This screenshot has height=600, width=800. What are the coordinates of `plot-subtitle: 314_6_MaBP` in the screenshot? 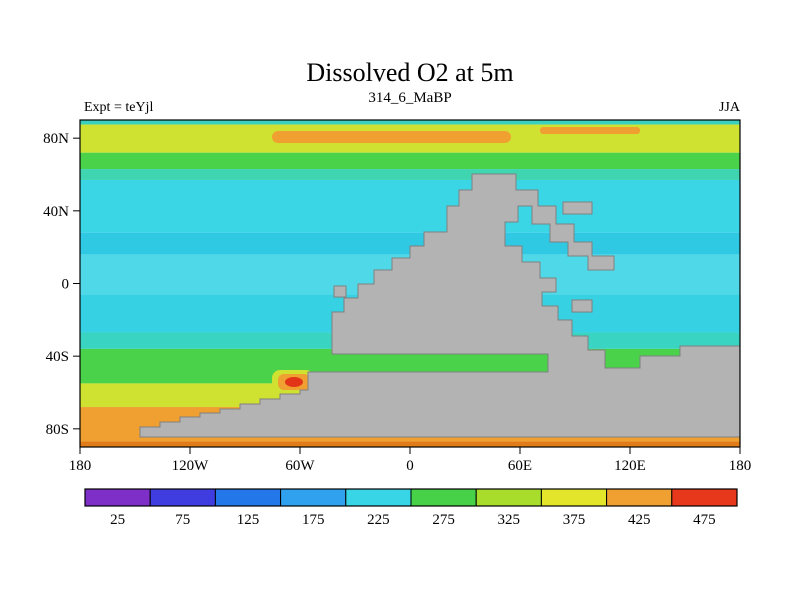 It's located at (410, 98).